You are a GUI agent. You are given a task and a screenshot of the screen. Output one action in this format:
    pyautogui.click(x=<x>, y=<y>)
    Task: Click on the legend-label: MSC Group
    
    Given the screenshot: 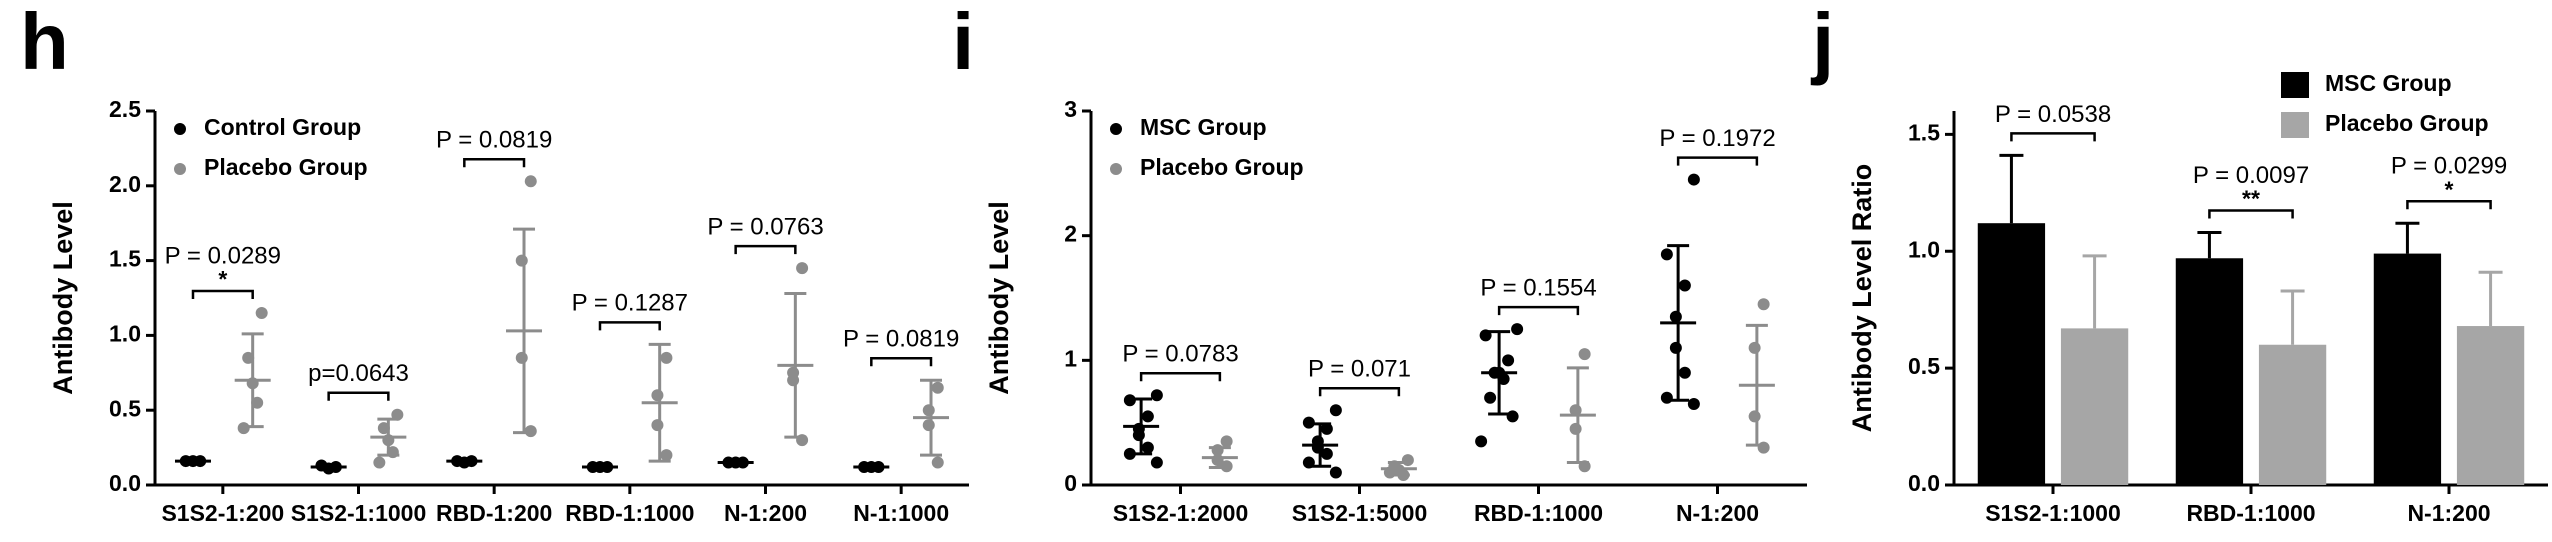 What is the action you would take?
    pyautogui.click(x=1203, y=127)
    